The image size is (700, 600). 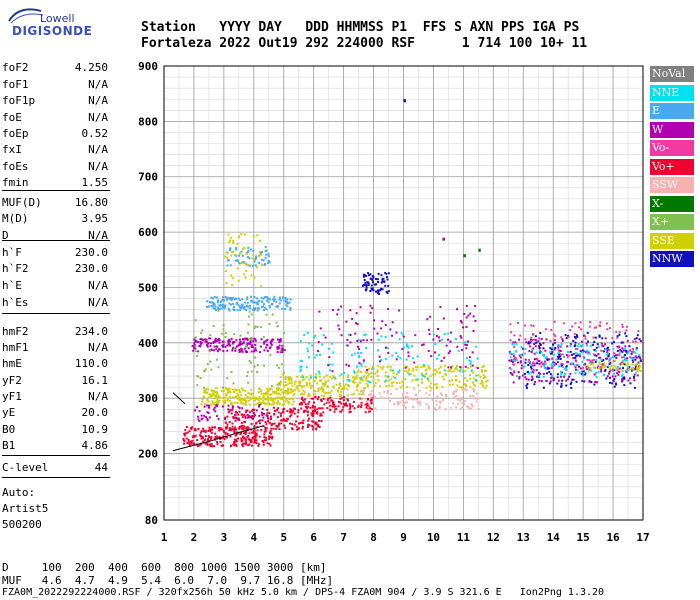 What do you see at coordinates (12, 285) in the screenshot?
I see `param-name: h`E` at bounding box center [12, 285].